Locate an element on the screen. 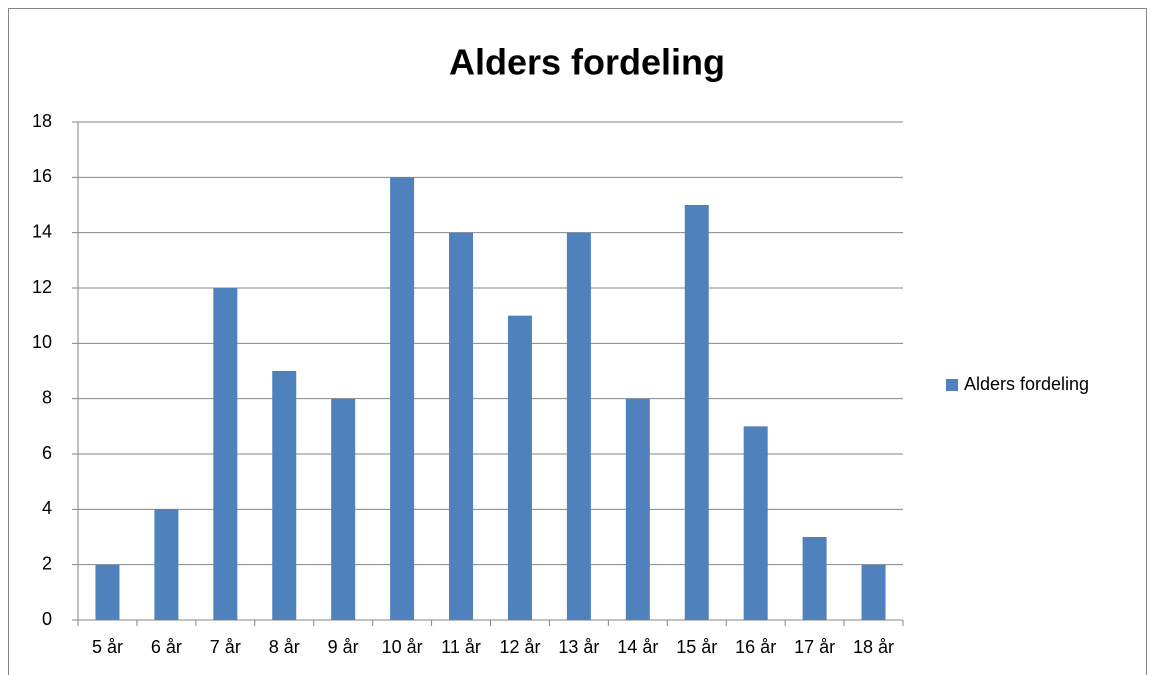 This screenshot has height=675, width=1151. x-tick-label: 5 år is located at coordinates (107, 647).